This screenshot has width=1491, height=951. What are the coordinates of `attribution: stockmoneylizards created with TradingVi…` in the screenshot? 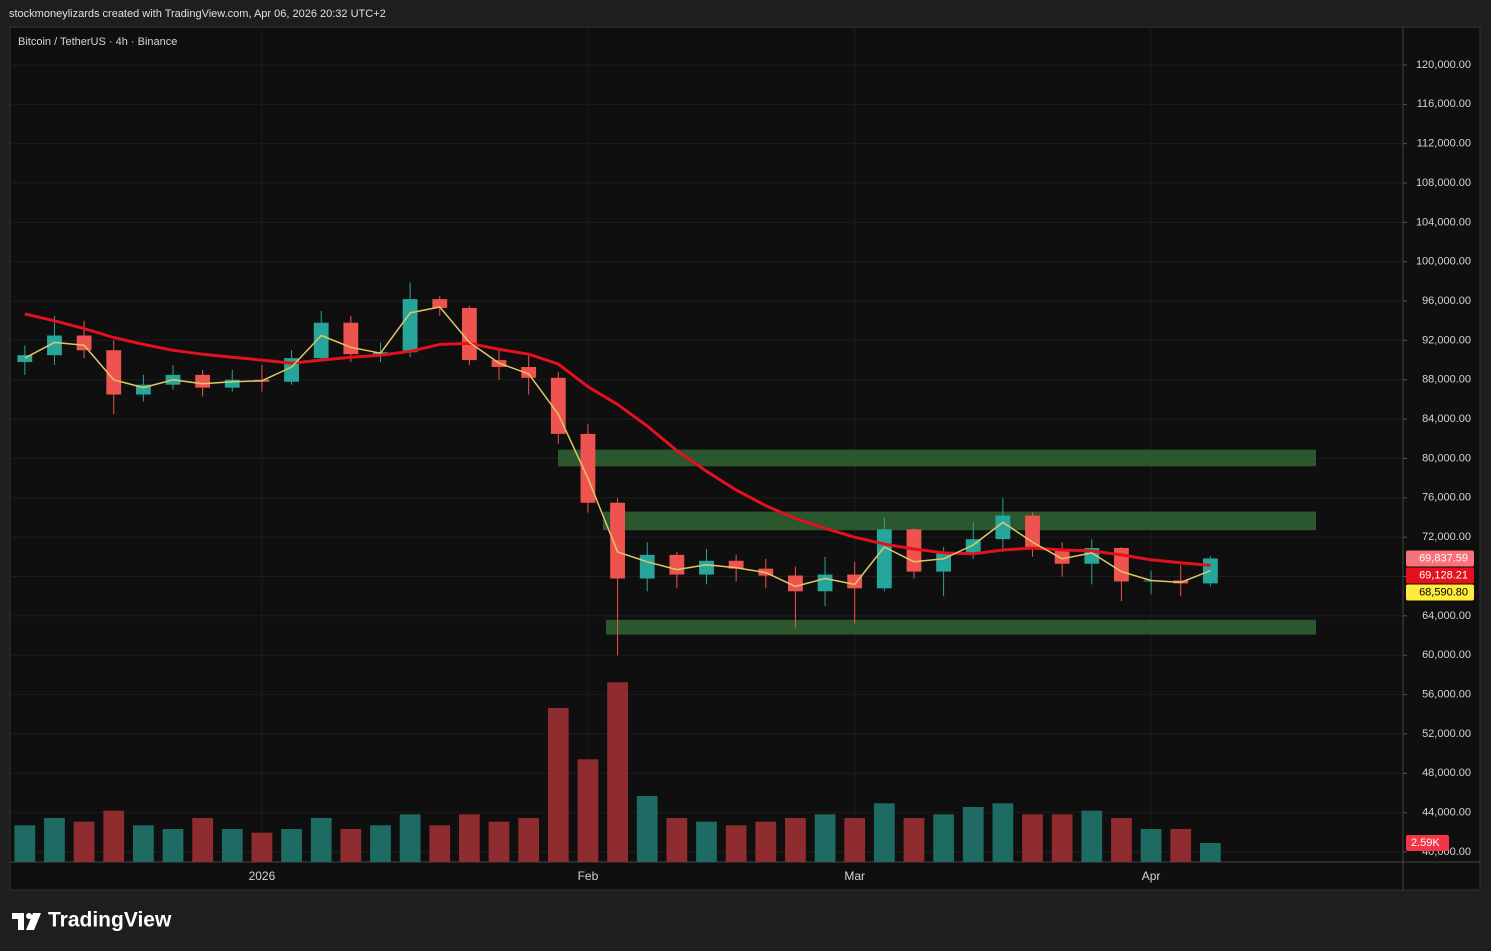 It's located at (197, 14).